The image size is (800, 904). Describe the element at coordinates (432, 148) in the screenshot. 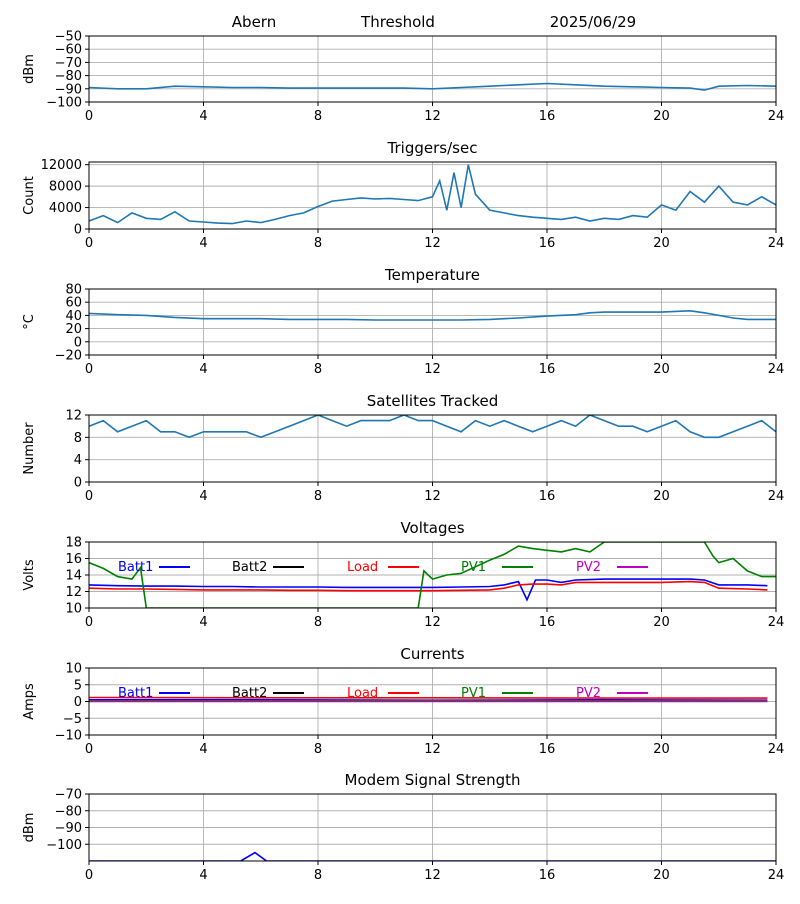

I see `panel-title: Triggers/sec` at that location.